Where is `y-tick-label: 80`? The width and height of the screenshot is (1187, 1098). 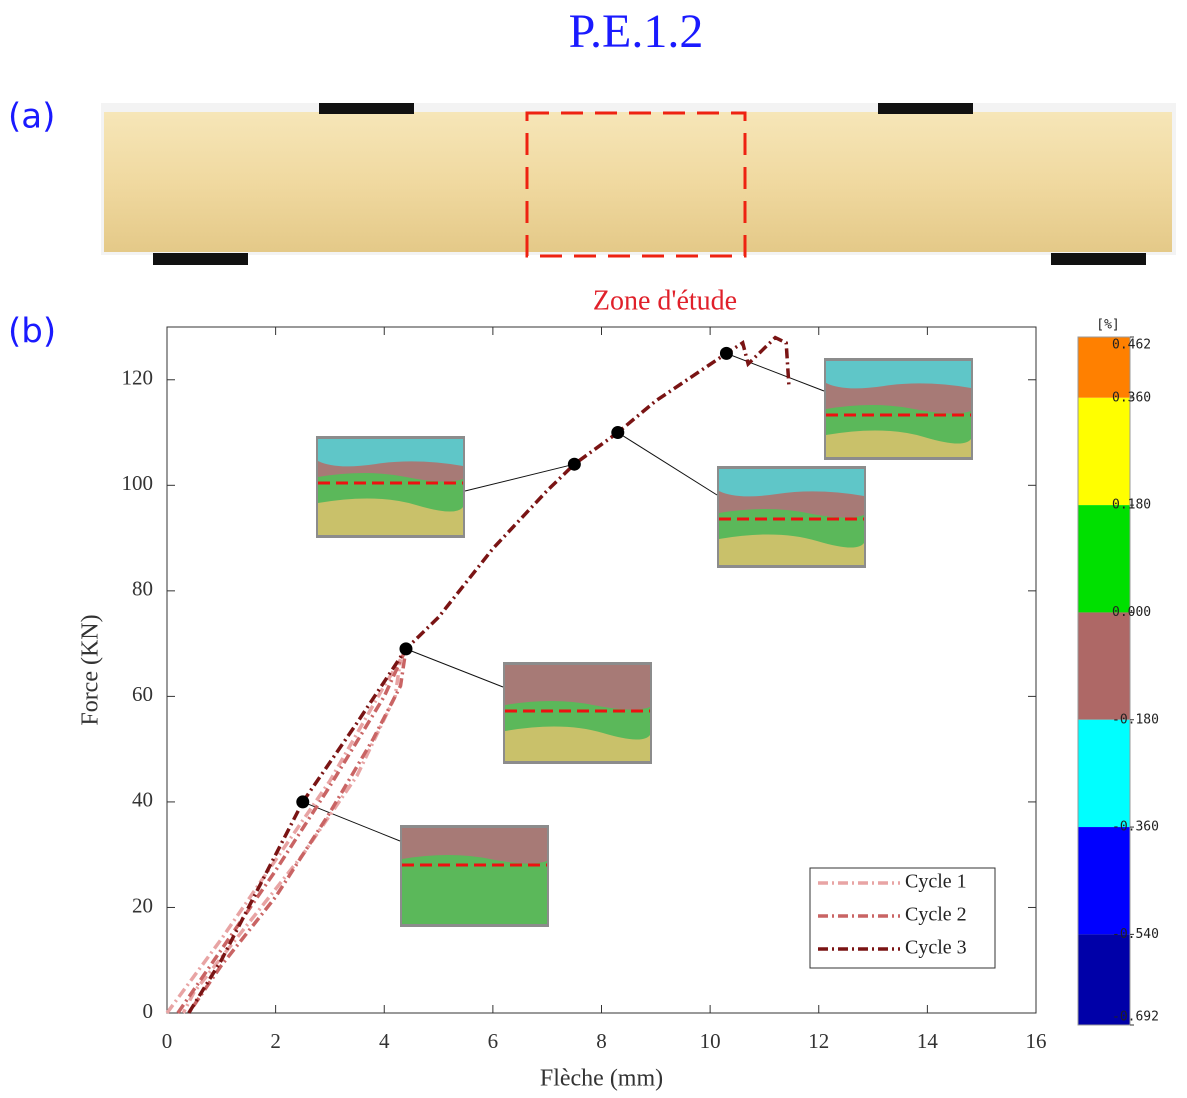 y-tick-label: 80 is located at coordinates (142, 589).